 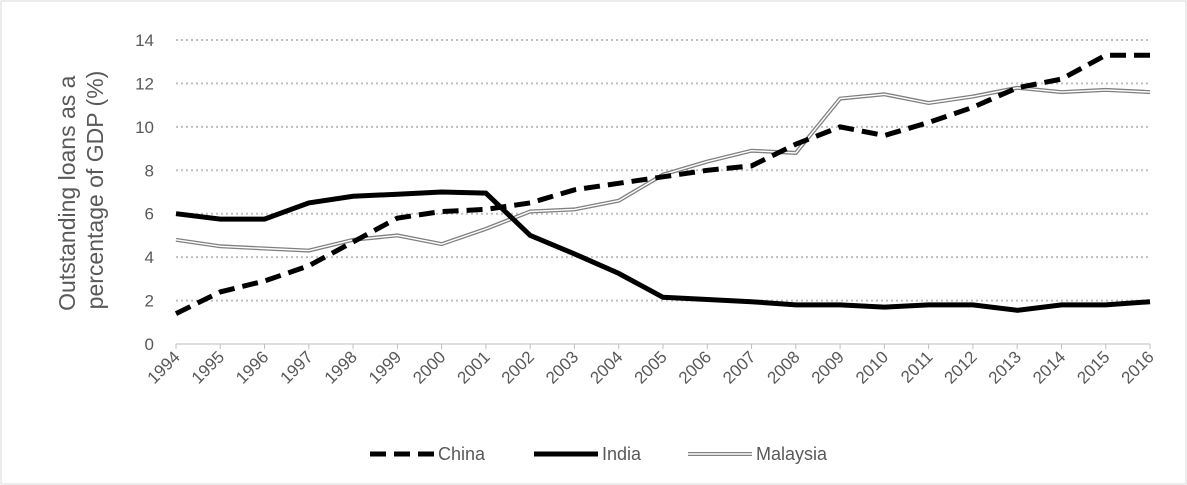 What do you see at coordinates (95, 190) in the screenshot?
I see `y-axis-label-line-2: percentage of GDP (%)` at bounding box center [95, 190].